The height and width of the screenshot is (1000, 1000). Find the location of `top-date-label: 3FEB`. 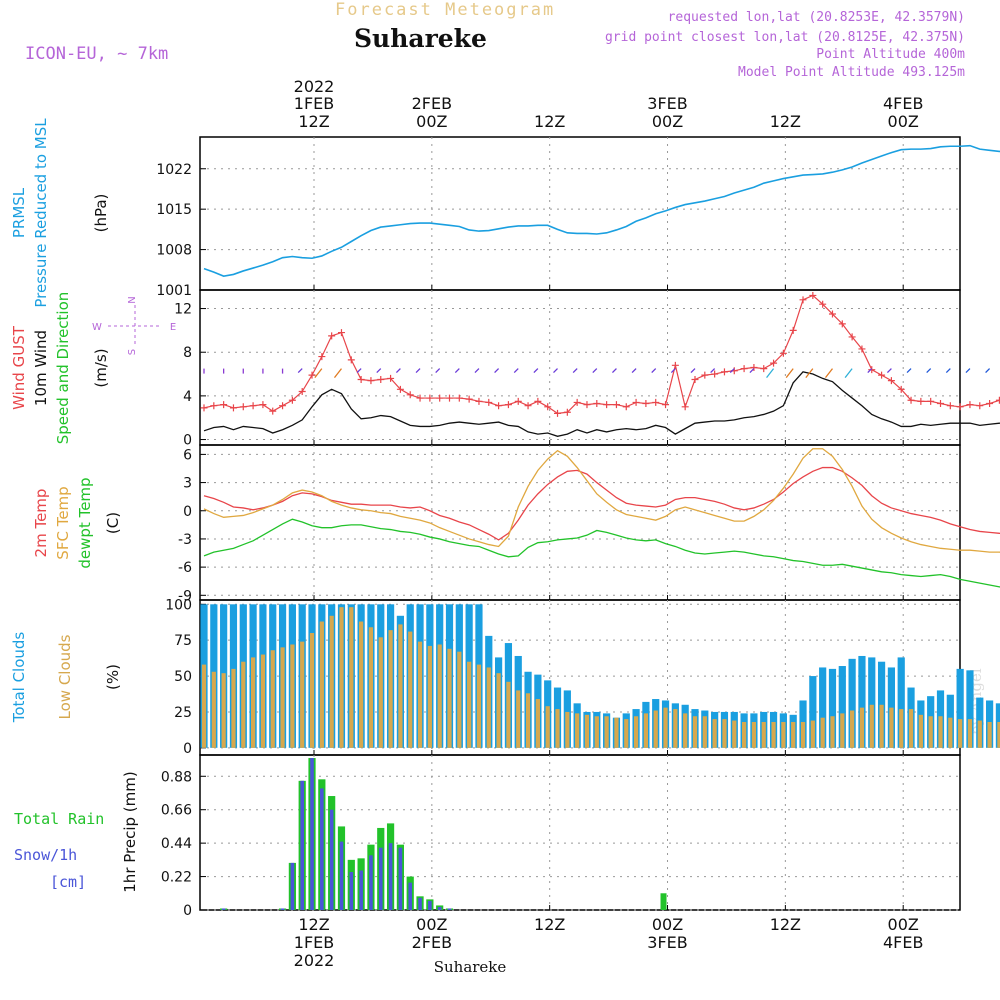

top-date-label: 3FEB is located at coordinates (667, 103).